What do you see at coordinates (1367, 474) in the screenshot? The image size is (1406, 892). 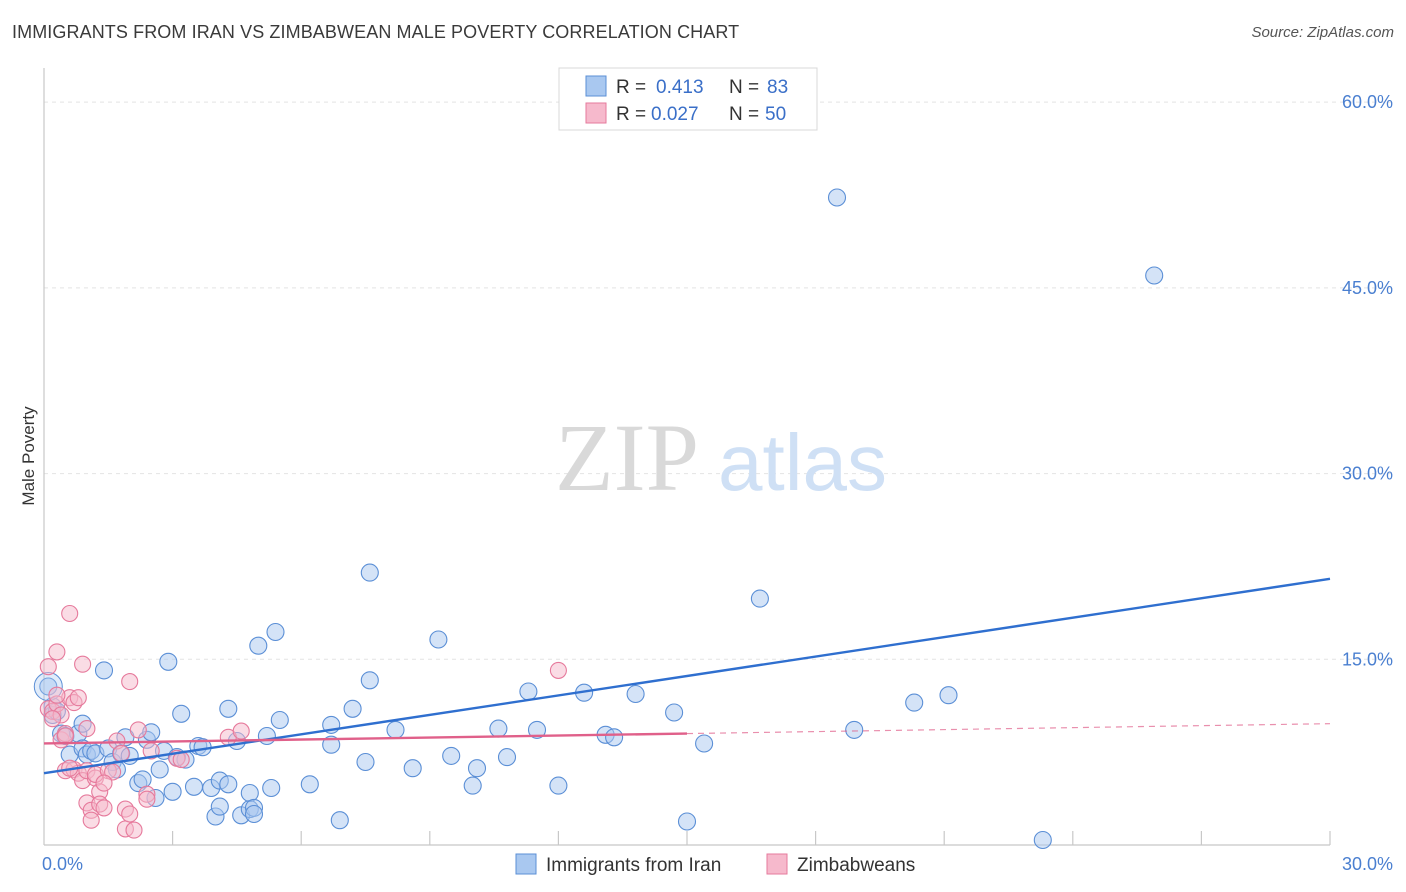 I see `y-tick-label-1: 30.0%` at bounding box center [1367, 474].